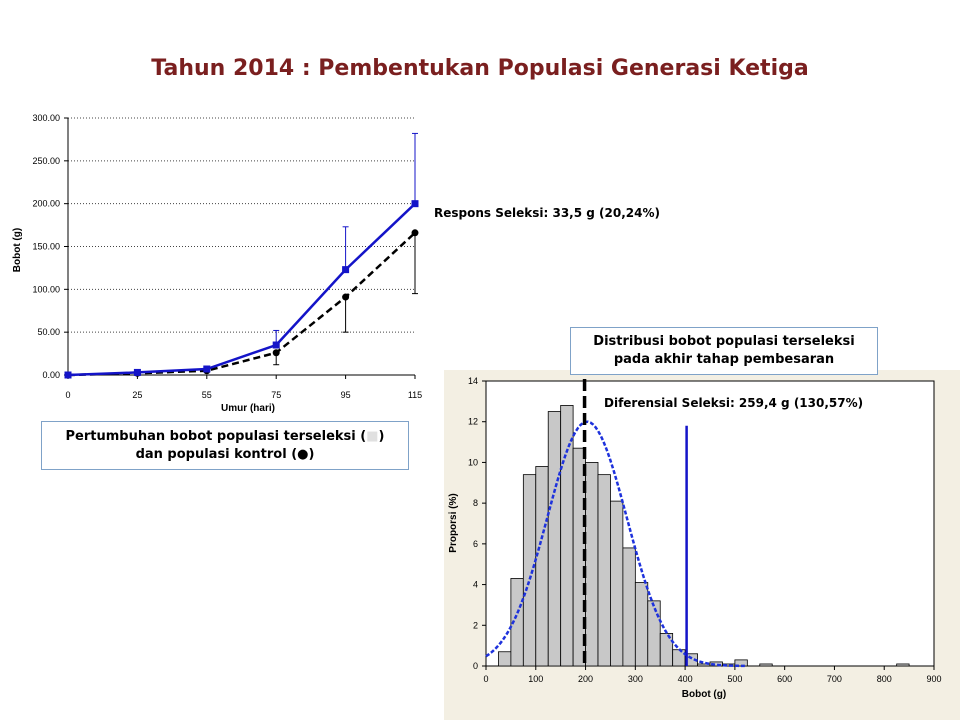  Describe the element at coordinates (46, 247) in the screenshot. I see `y-tick-label: 150.00` at that location.